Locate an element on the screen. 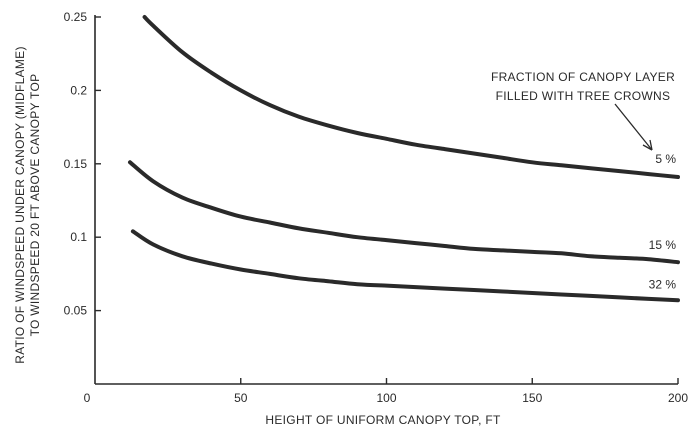  series-5-percent-label: 5 % is located at coordinates (665, 159).